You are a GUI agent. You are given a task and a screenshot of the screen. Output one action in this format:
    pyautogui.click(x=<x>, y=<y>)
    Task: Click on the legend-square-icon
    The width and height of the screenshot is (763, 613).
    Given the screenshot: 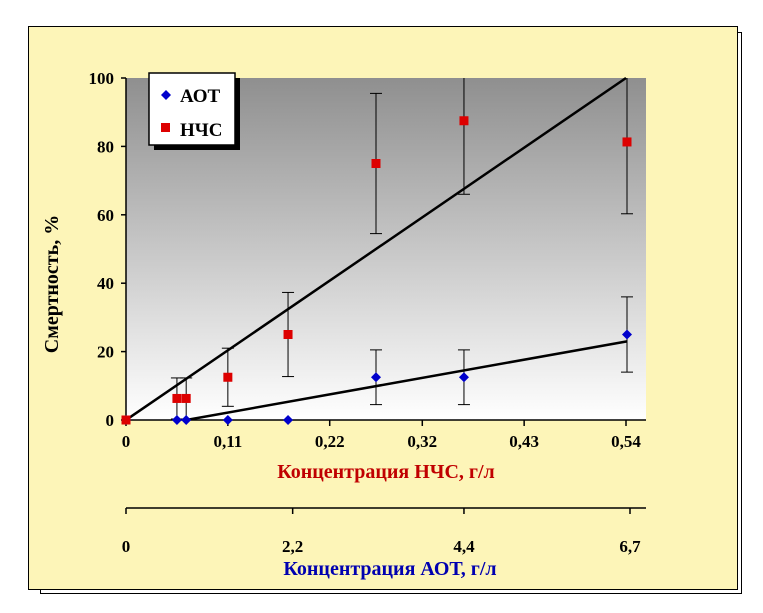 What is the action you would take?
    pyautogui.click(x=165, y=127)
    